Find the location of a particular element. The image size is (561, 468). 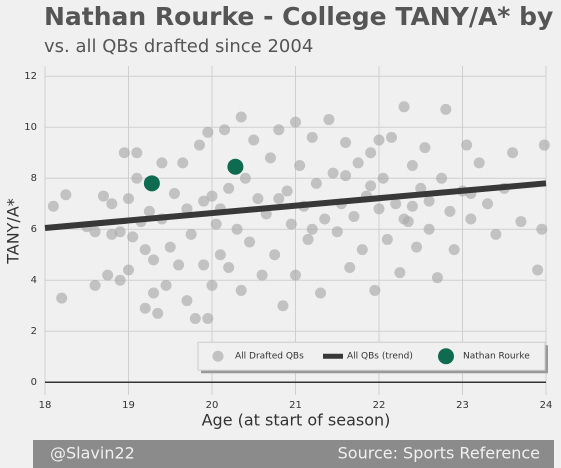

x-tick-label: 23 is located at coordinates (462, 405).